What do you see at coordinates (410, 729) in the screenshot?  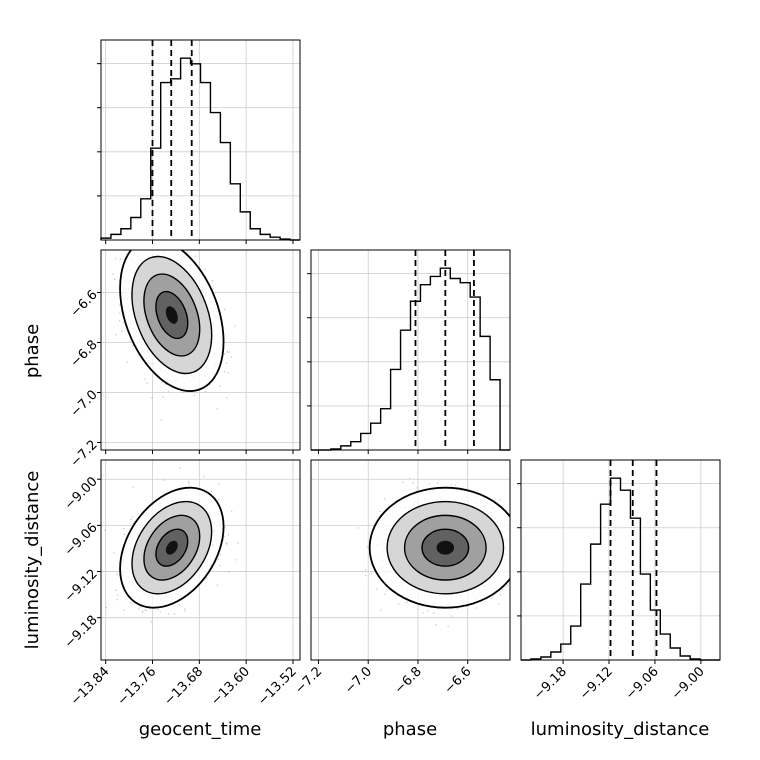 I see `xlabel-phase: phase` at bounding box center [410, 729].